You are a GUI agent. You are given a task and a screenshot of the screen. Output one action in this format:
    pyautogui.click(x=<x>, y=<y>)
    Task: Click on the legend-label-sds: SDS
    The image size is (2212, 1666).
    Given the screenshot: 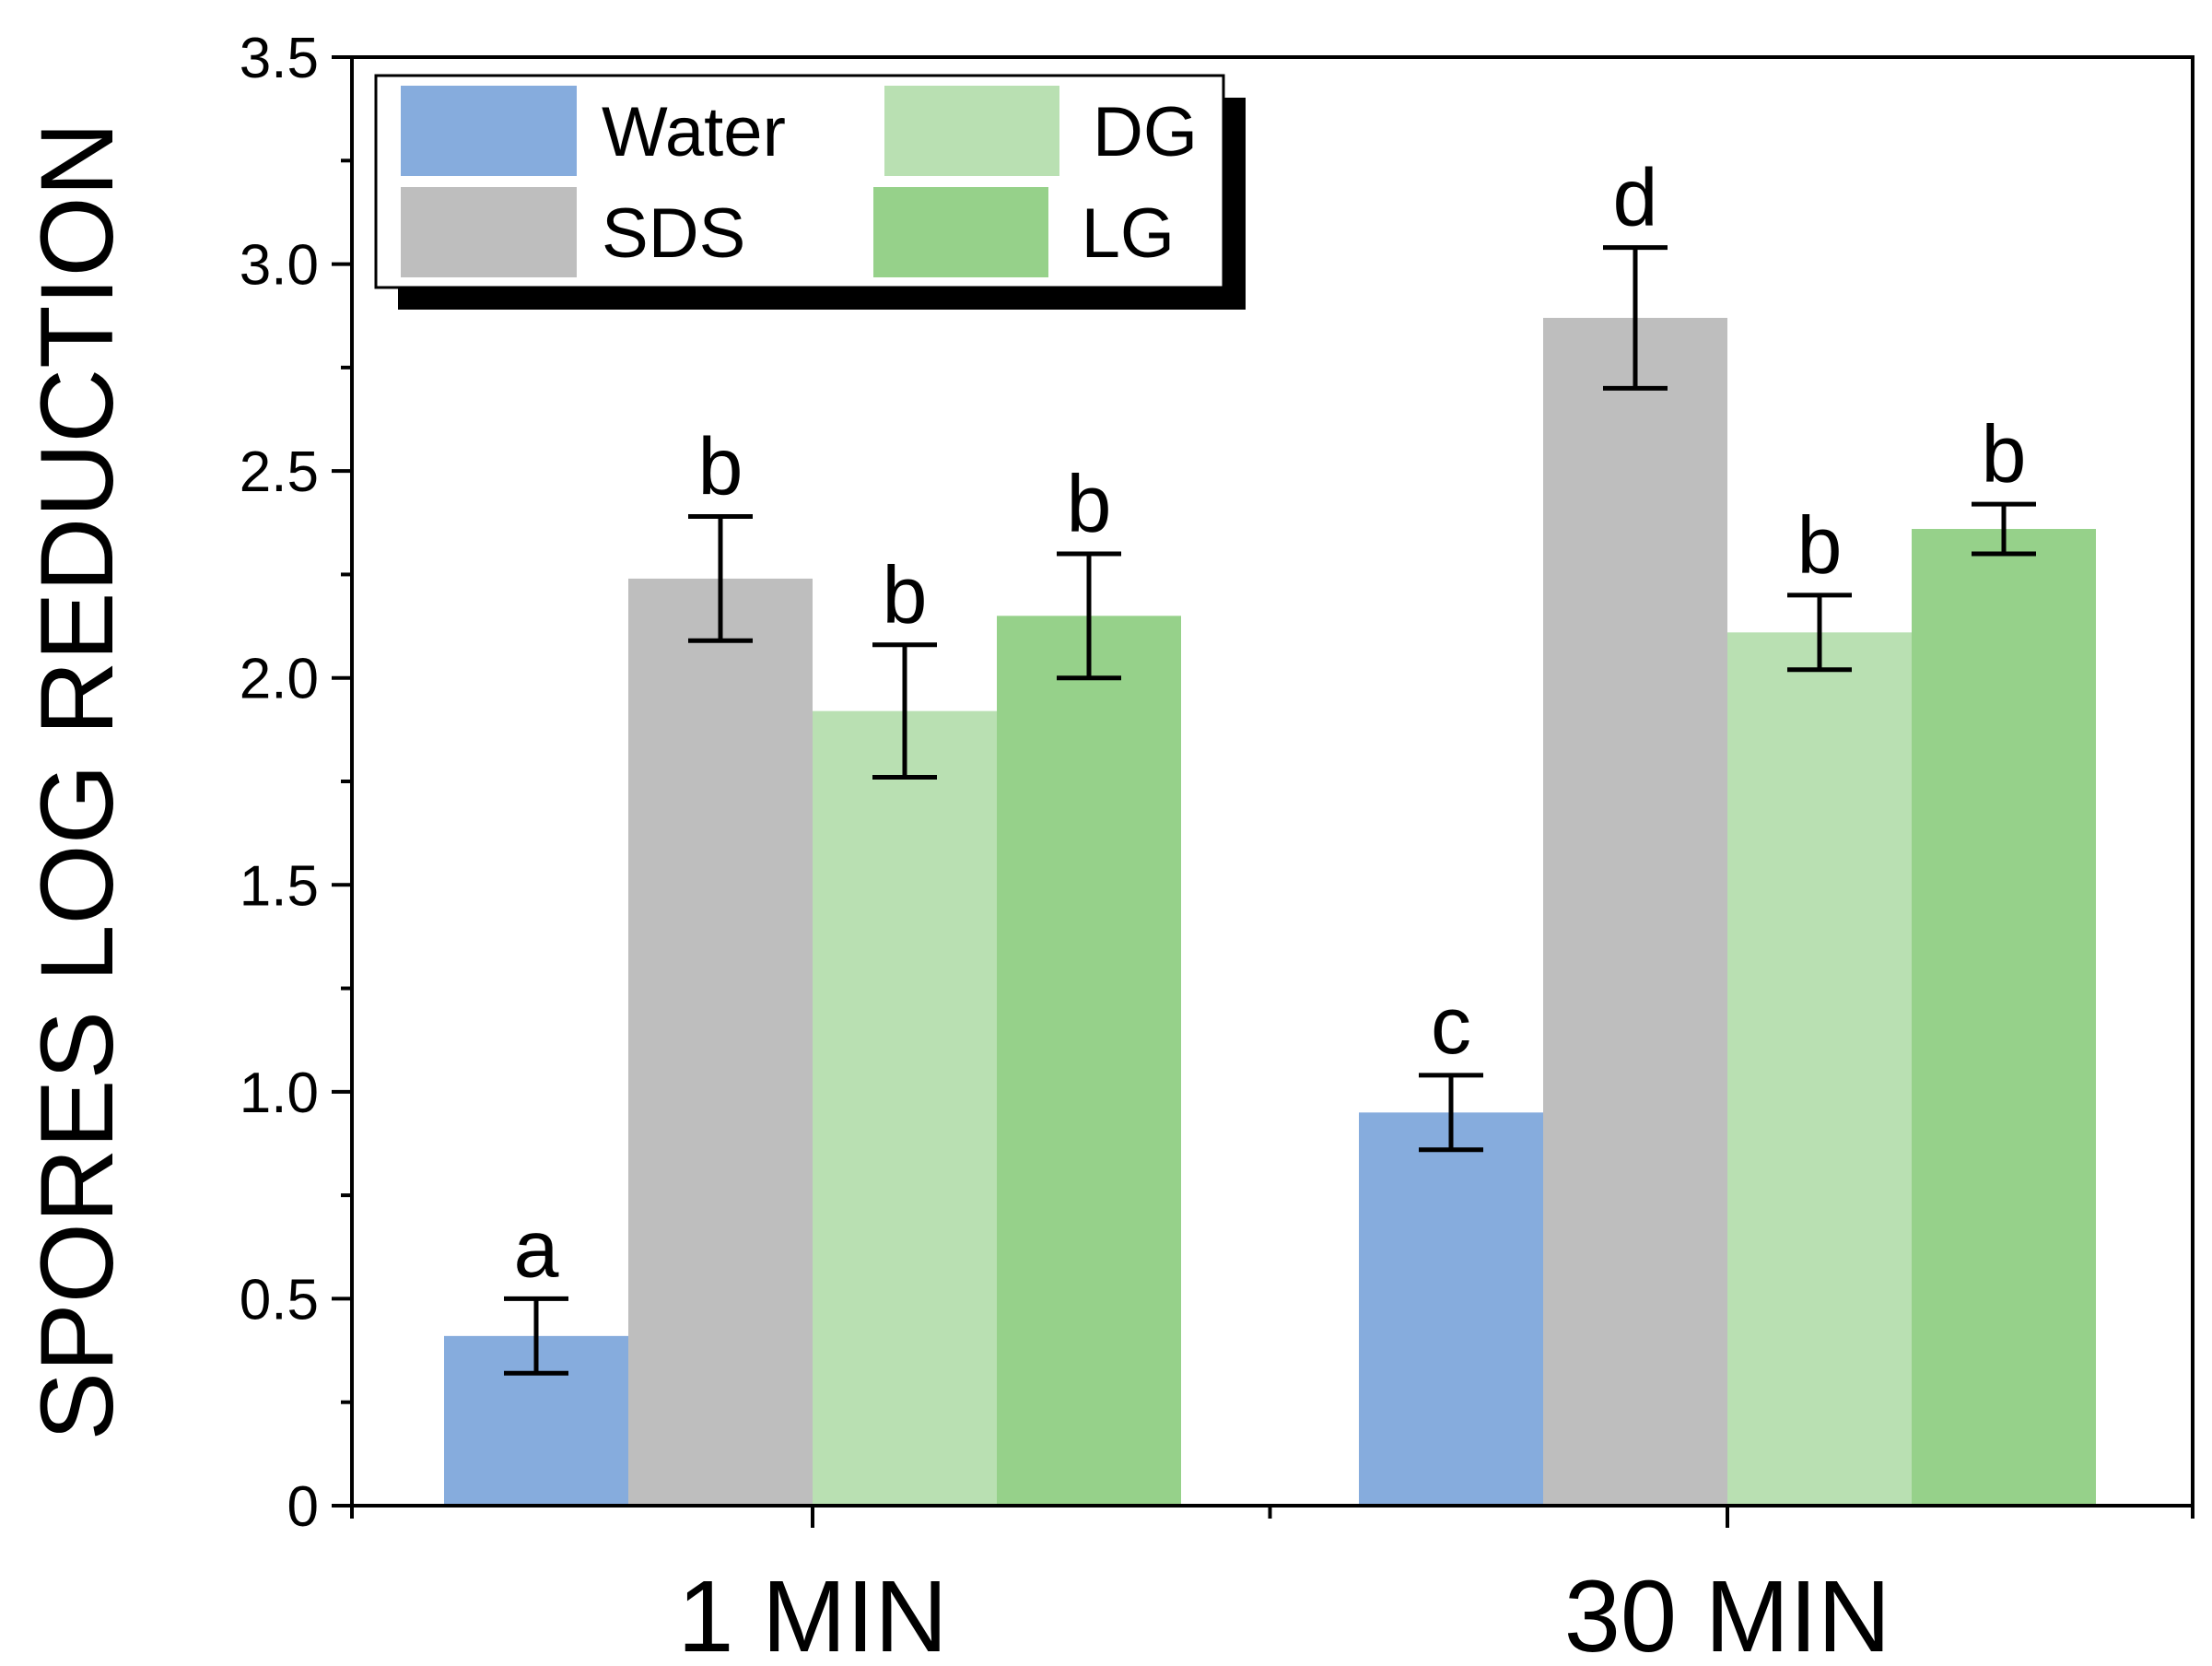 What is the action you would take?
    pyautogui.click(x=673, y=233)
    